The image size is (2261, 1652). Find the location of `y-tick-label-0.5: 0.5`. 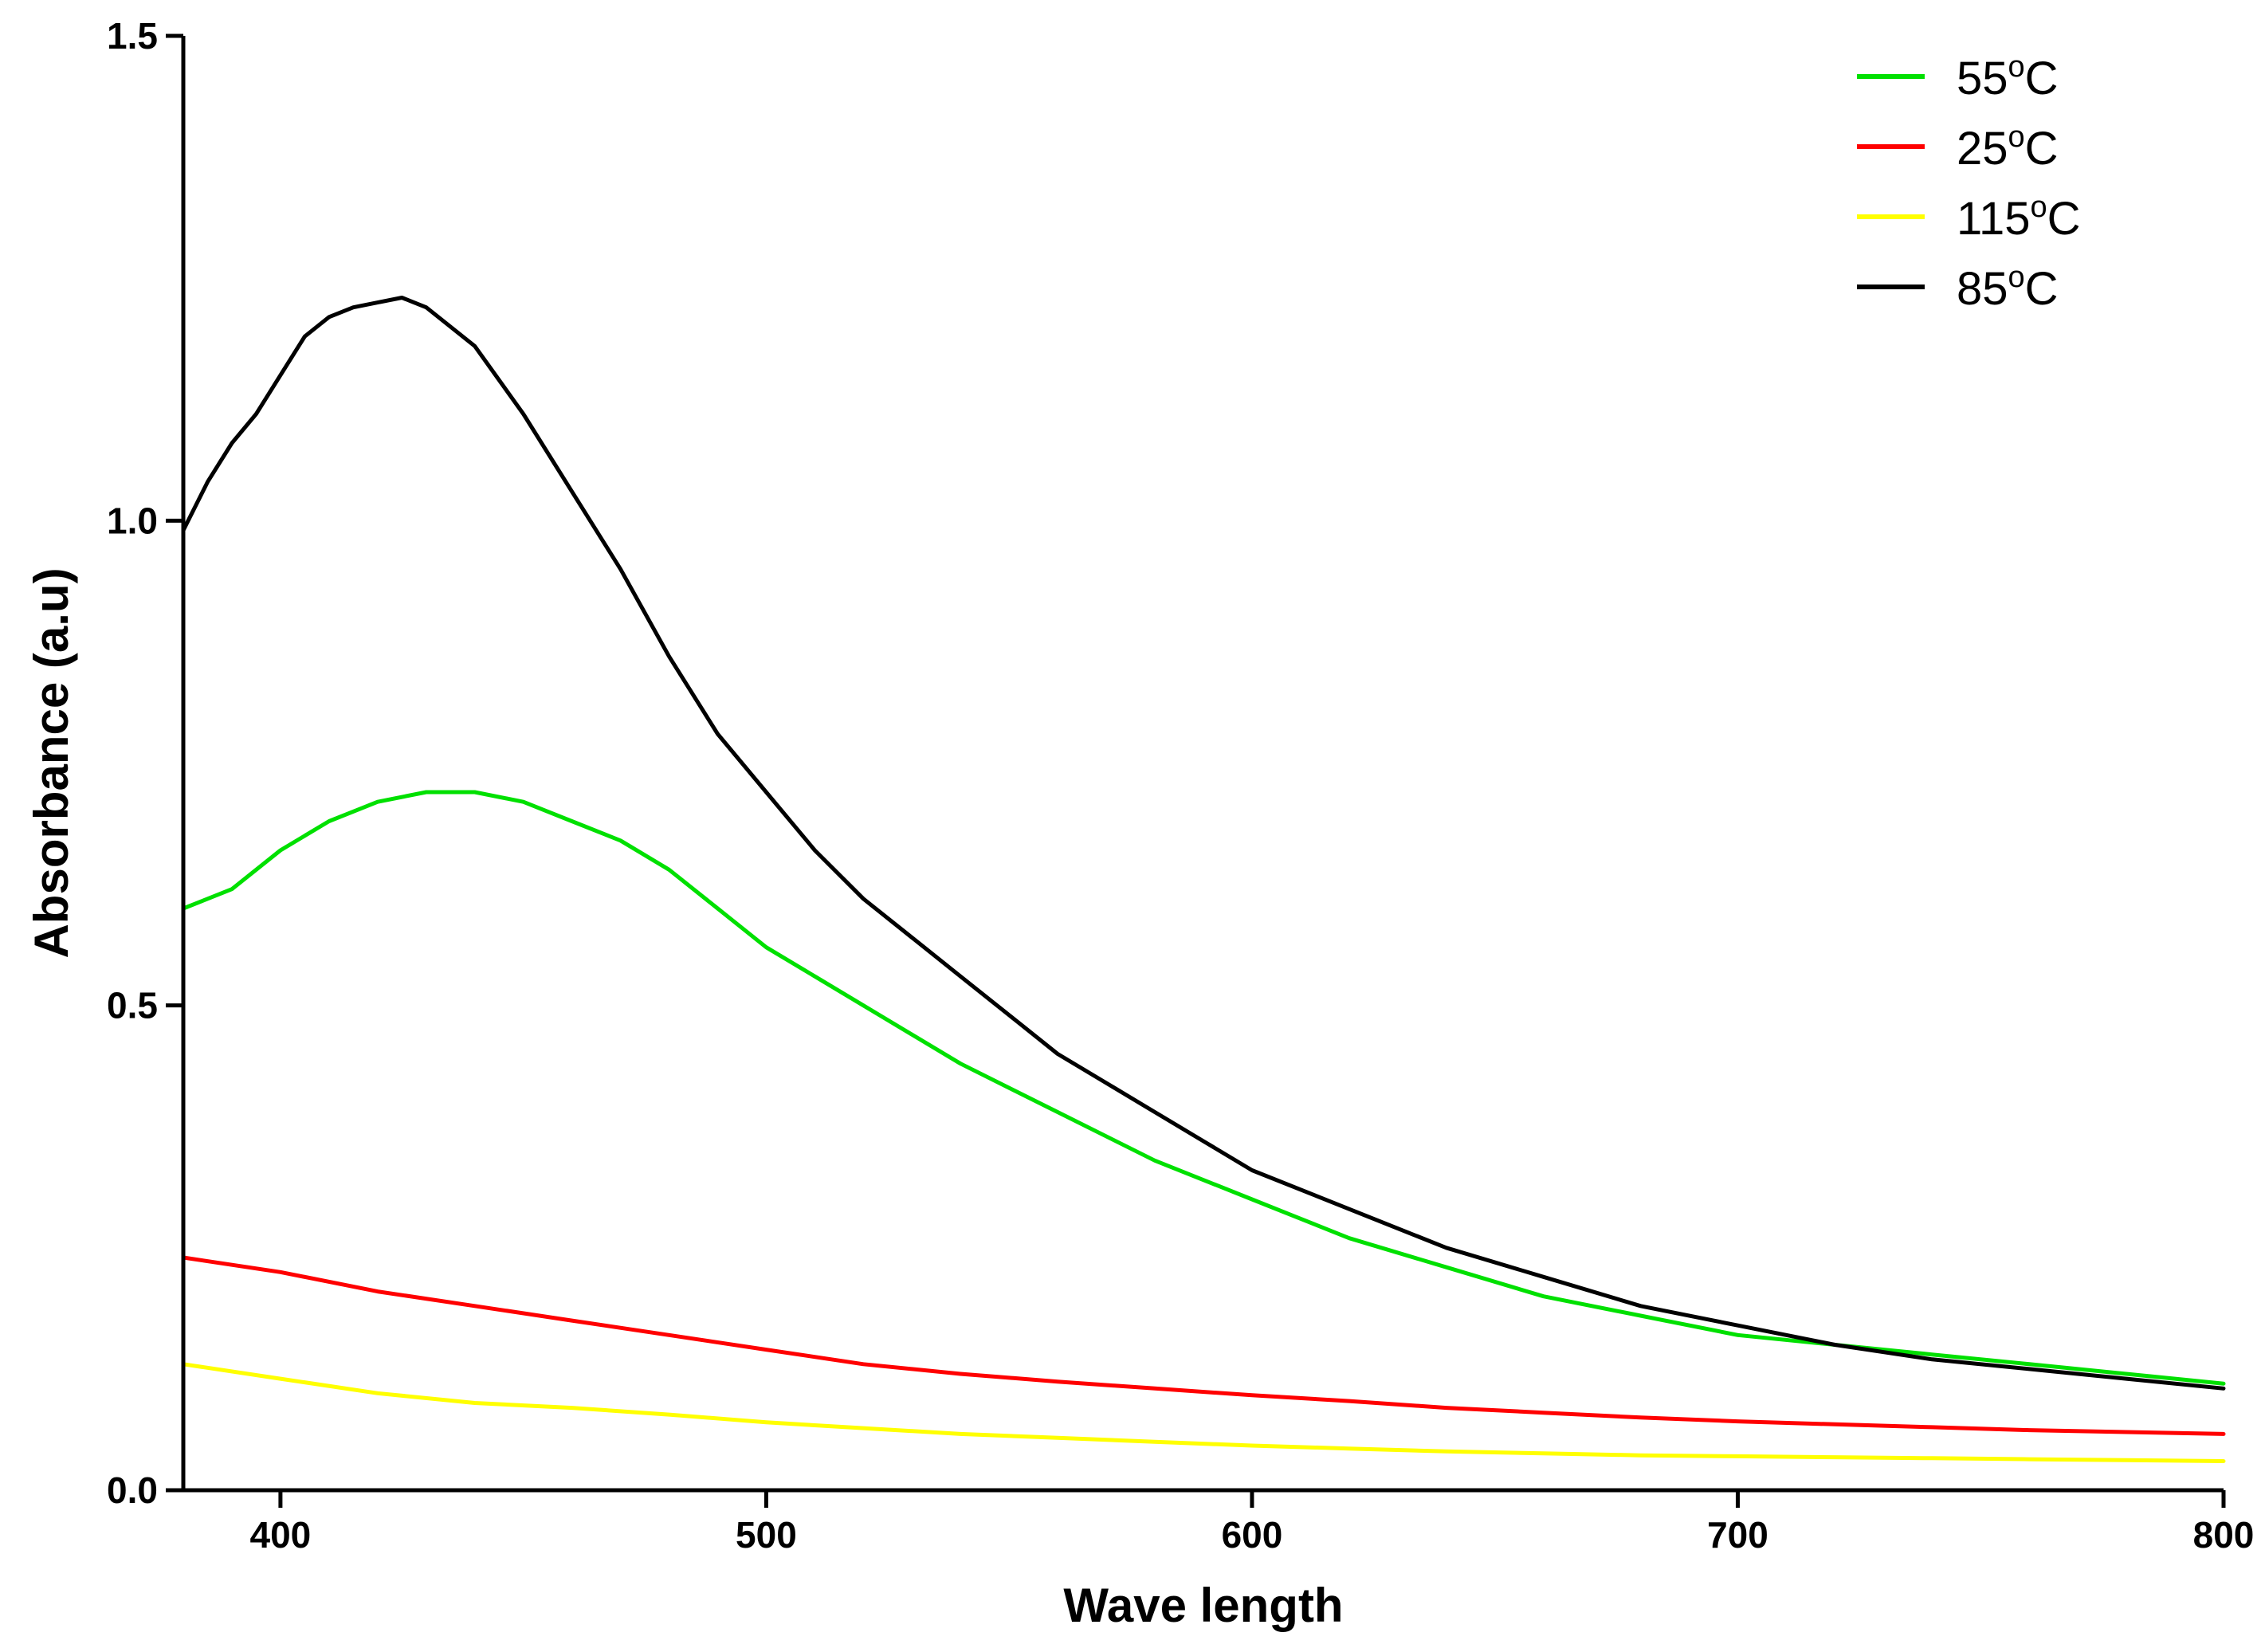

y-tick-label-0.5: 0.5 is located at coordinates (132, 1005).